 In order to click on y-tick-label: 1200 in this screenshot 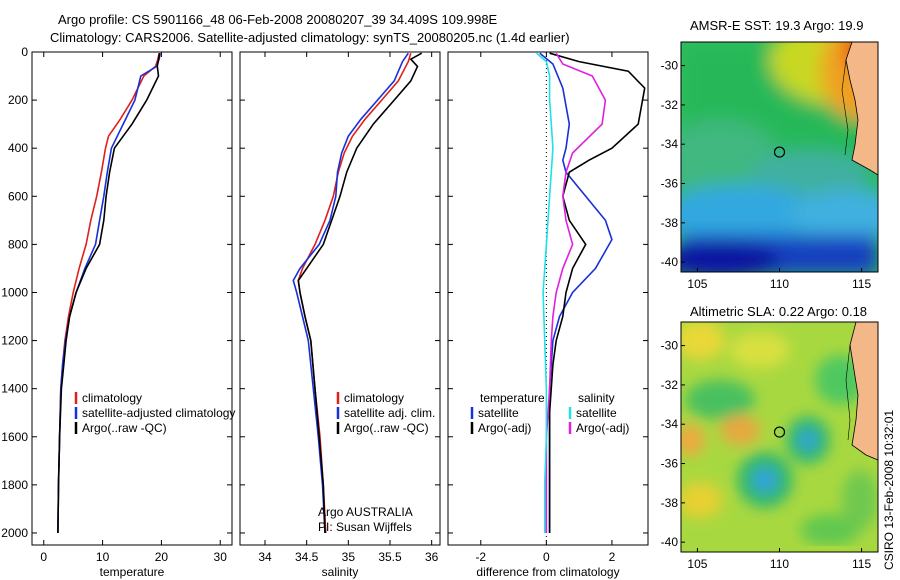, I will do `click(14, 341)`.